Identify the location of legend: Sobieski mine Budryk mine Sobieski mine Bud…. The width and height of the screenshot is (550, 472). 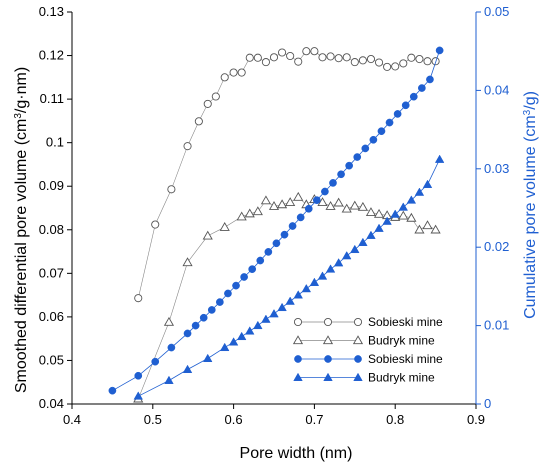
(367, 350).